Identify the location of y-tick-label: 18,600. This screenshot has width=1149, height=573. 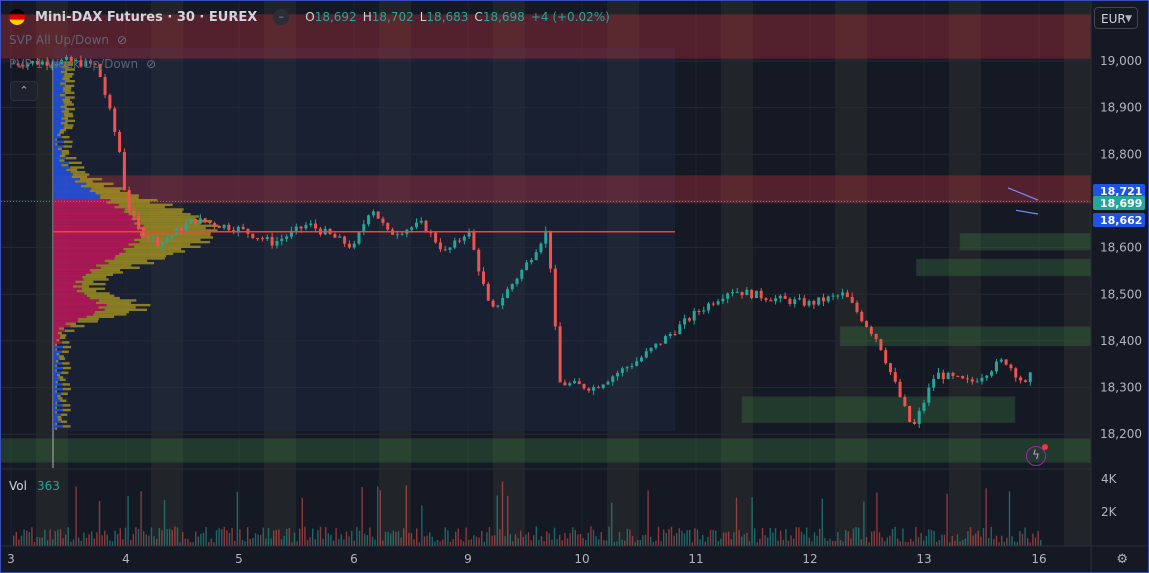
(1121, 248).